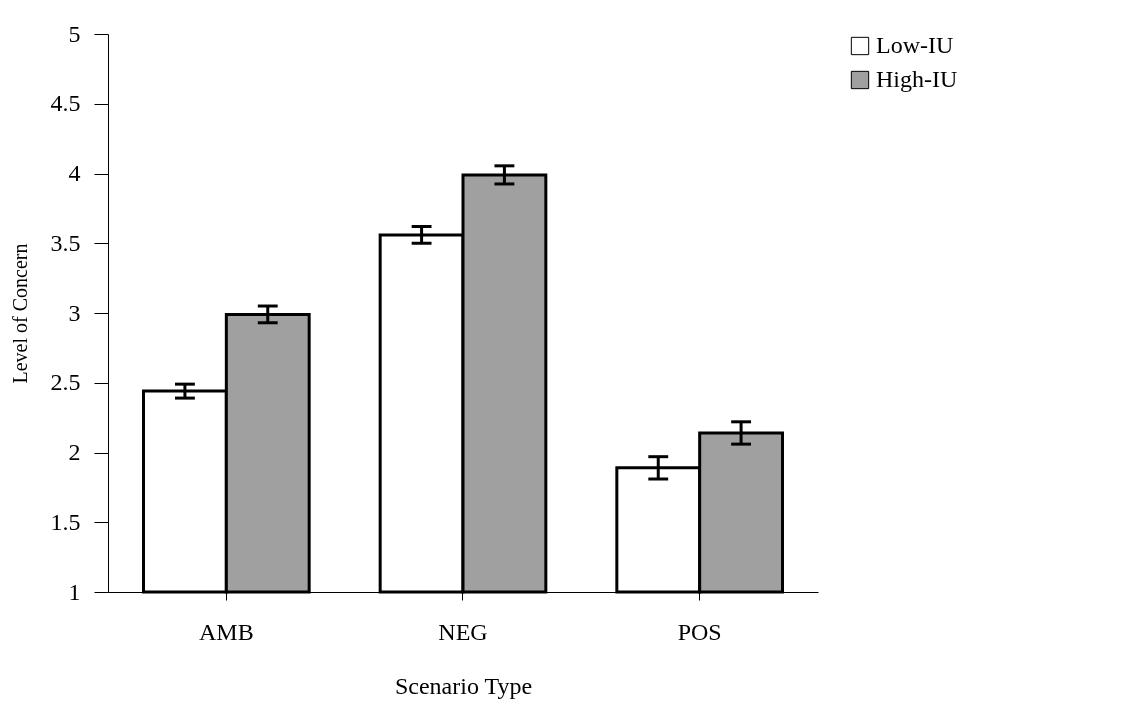 The height and width of the screenshot is (728, 1145). What do you see at coordinates (915, 45) in the screenshot?
I see `legend-label: Low-IU` at bounding box center [915, 45].